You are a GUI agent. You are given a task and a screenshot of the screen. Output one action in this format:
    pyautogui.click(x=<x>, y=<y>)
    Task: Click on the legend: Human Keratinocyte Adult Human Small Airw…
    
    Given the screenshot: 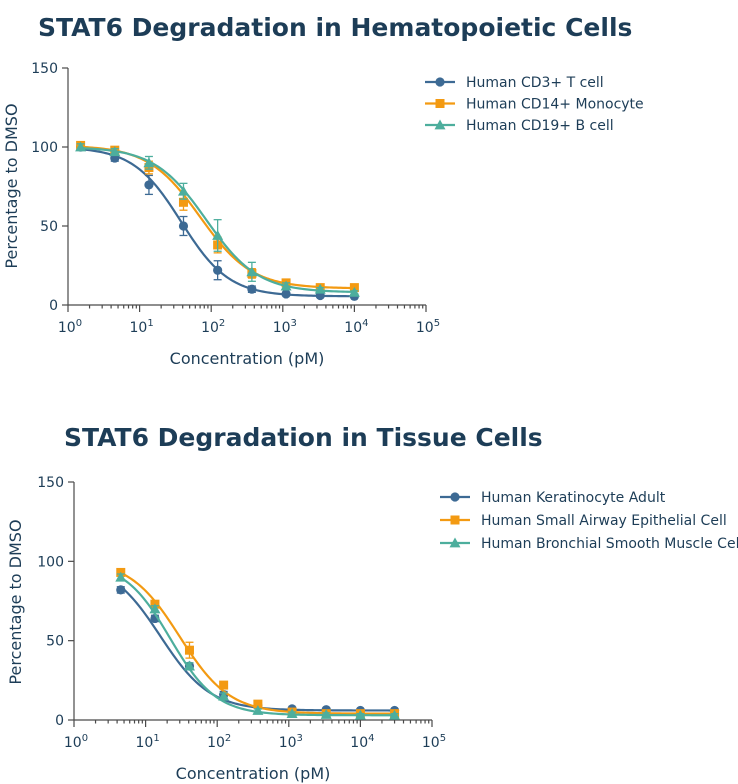 What is the action you would take?
    pyautogui.click(x=589, y=521)
    